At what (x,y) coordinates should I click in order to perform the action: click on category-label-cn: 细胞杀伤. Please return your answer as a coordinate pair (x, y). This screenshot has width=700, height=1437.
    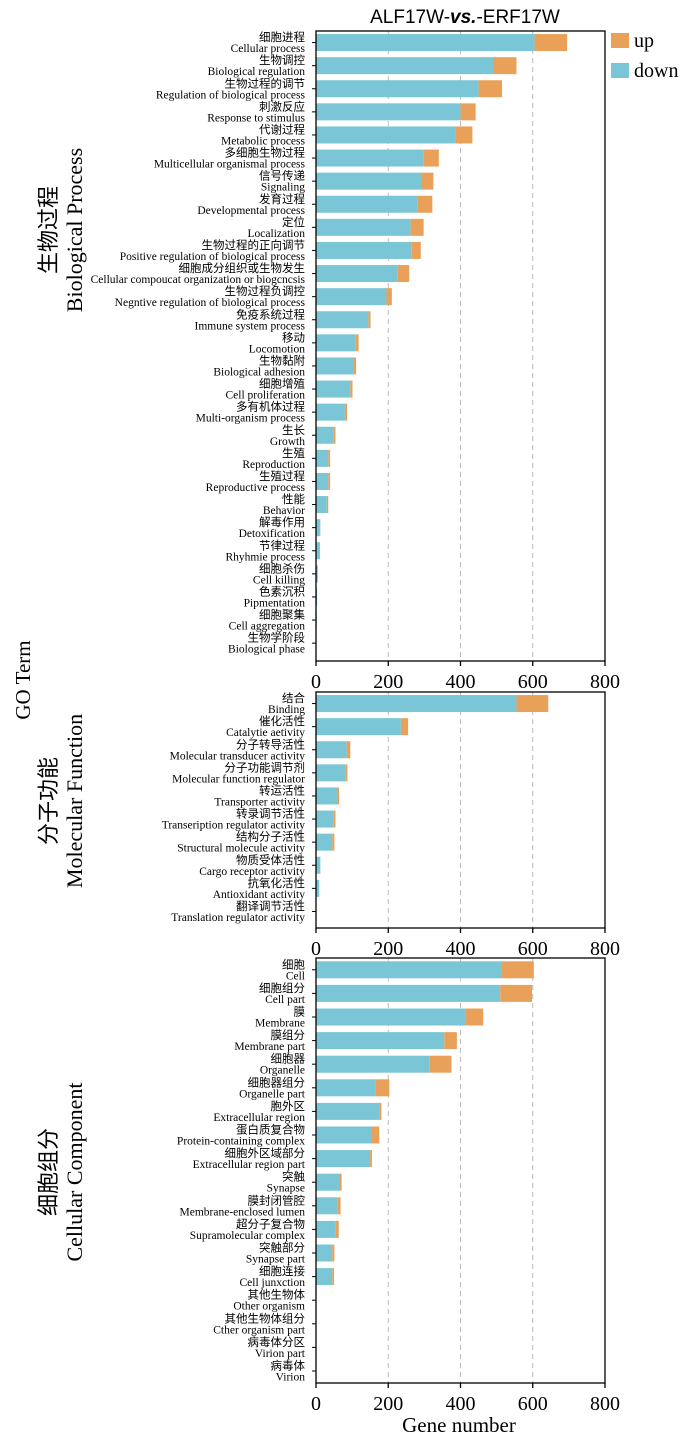
    Looking at the image, I should click on (282, 568).